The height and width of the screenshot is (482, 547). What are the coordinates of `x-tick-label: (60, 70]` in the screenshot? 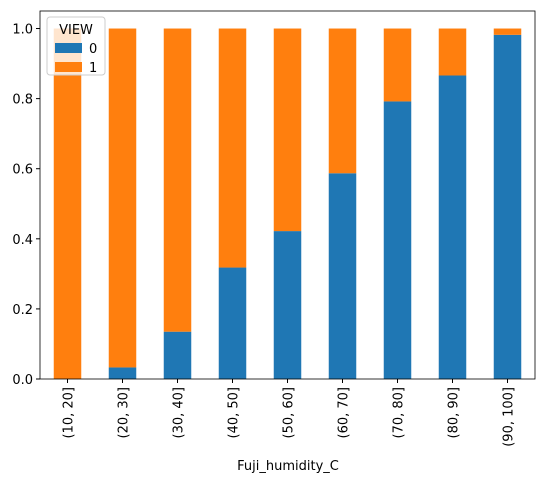 It's located at (344, 413).